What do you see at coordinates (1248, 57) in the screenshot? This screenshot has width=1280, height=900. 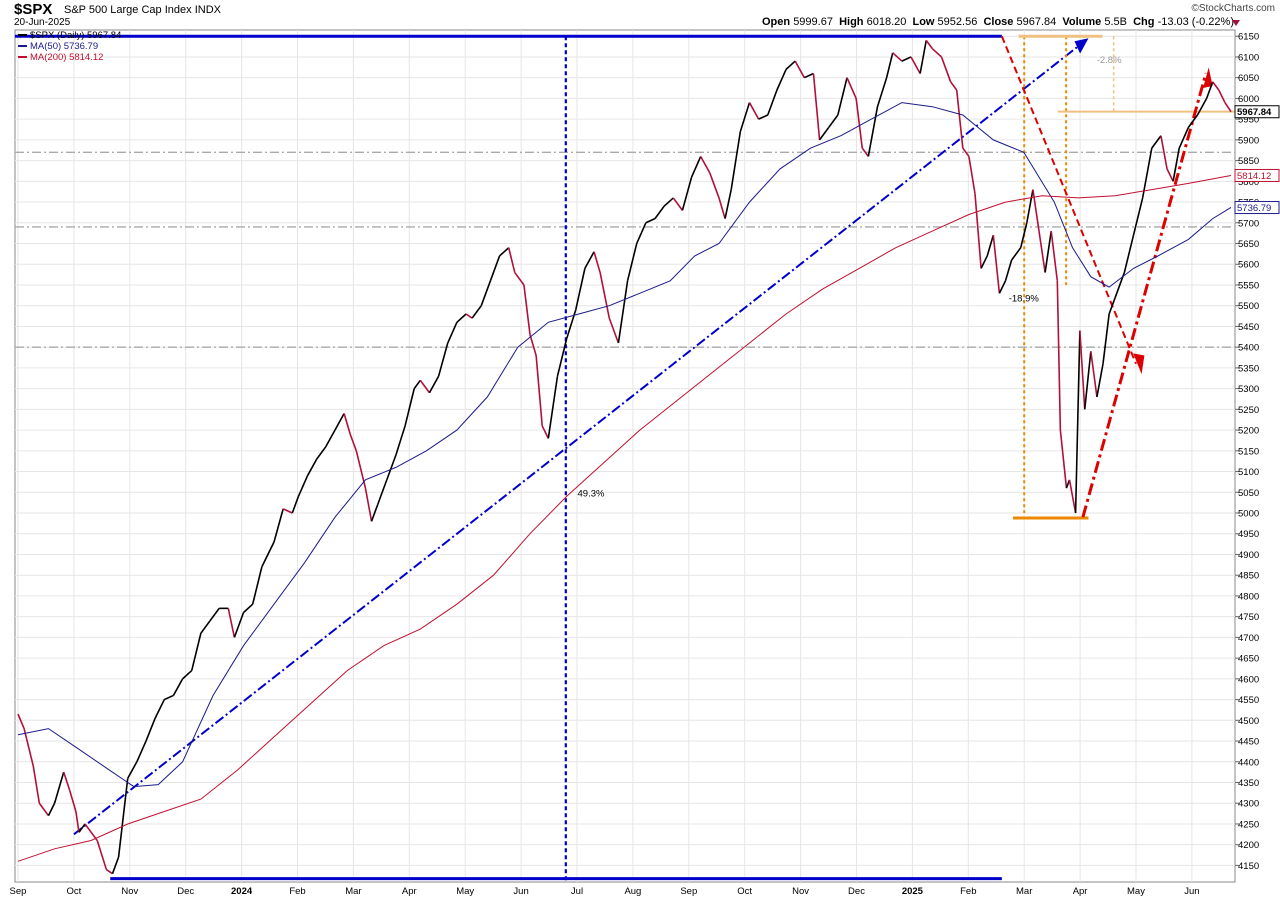 I see `y-tick-label: 6100` at bounding box center [1248, 57].